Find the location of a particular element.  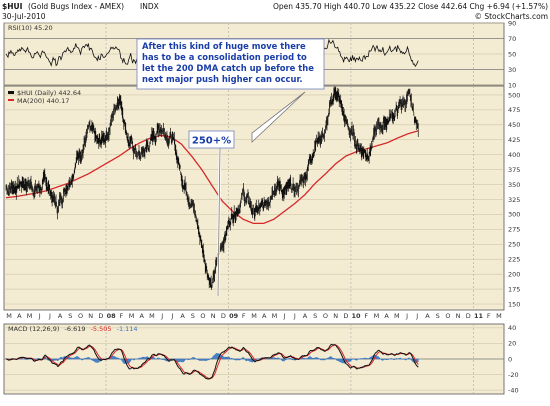

price-tick-label: 200 is located at coordinates (514, 274).